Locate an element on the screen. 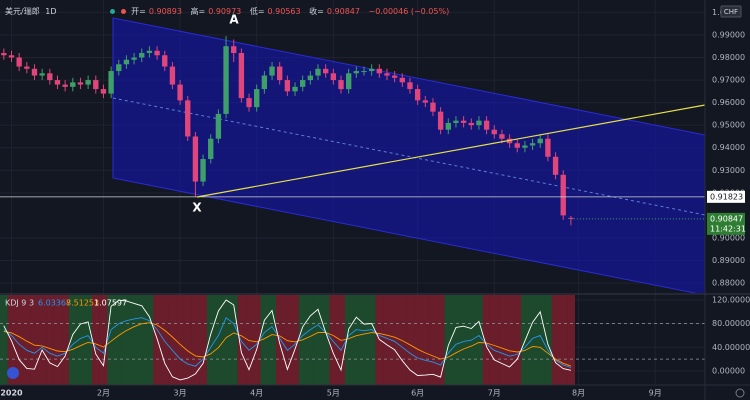 The width and height of the screenshot is (750, 400). last-price-tag is located at coordinates (726, 223).